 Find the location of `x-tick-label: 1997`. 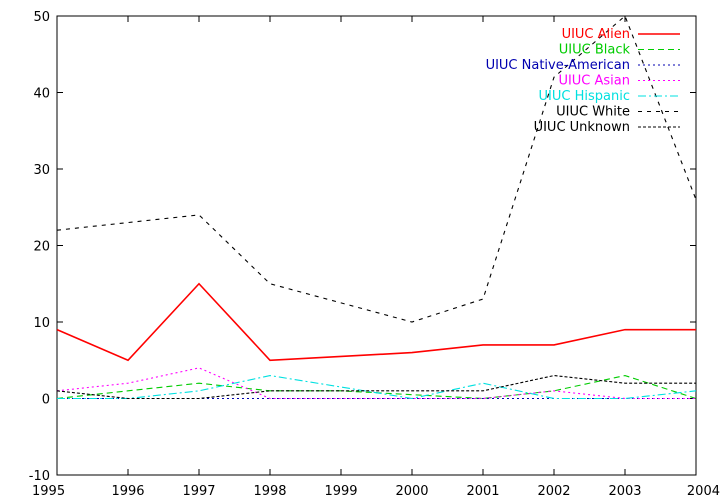

x-tick-label: 1997 is located at coordinates (198, 491).